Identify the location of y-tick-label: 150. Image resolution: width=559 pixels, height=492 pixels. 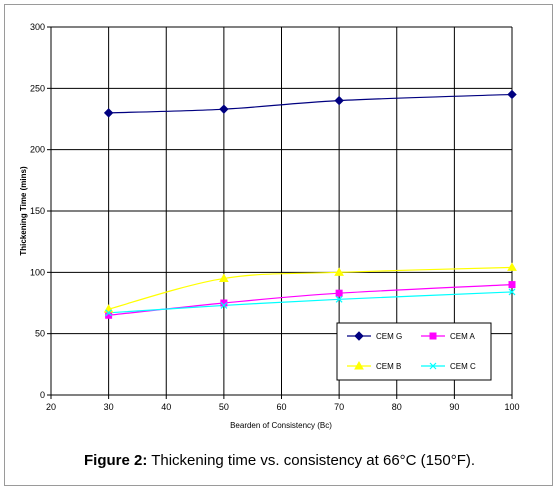
(37, 211).